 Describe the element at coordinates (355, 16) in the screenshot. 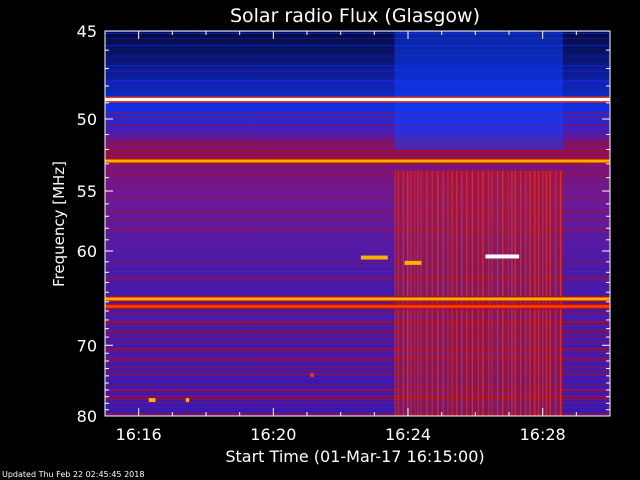

I see `chart-title: Solar radio Flux (Glasgow)` at that location.